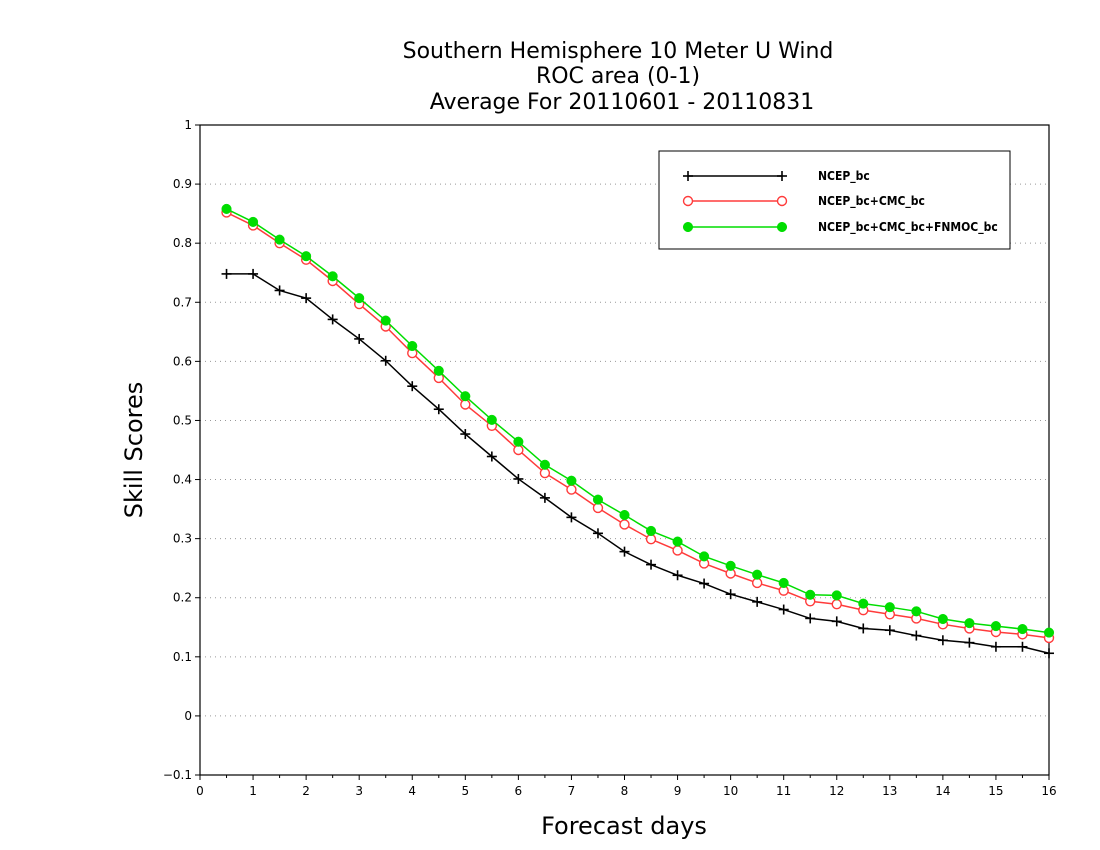 This screenshot has width=1100, height=850. Describe the element at coordinates (182, 184) in the screenshot. I see `y-tick-label: 0.9` at that location.